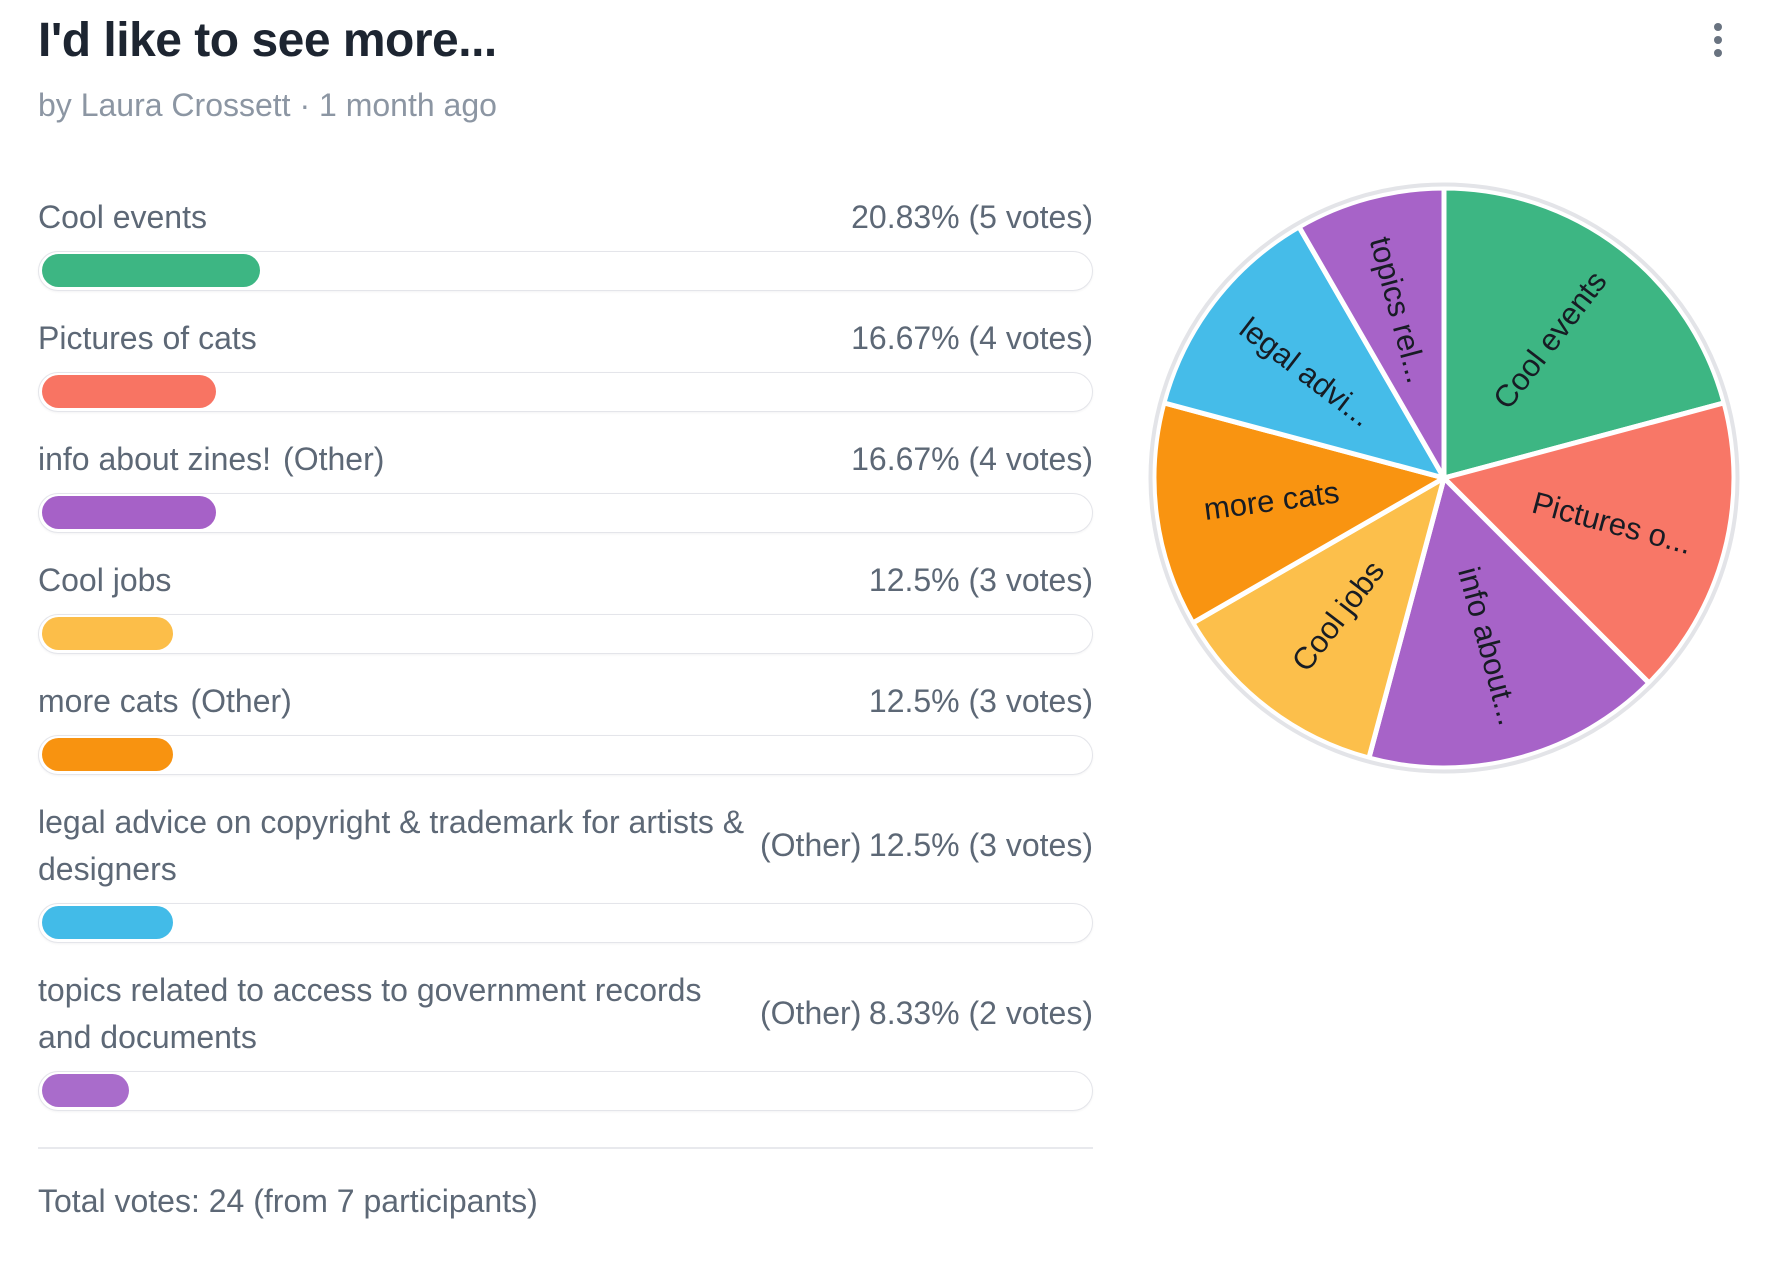 The height and width of the screenshot is (1264, 1768). What do you see at coordinates (267, 104) in the screenshot?
I see `byline: by Laura Crossett · 1 month ago` at bounding box center [267, 104].